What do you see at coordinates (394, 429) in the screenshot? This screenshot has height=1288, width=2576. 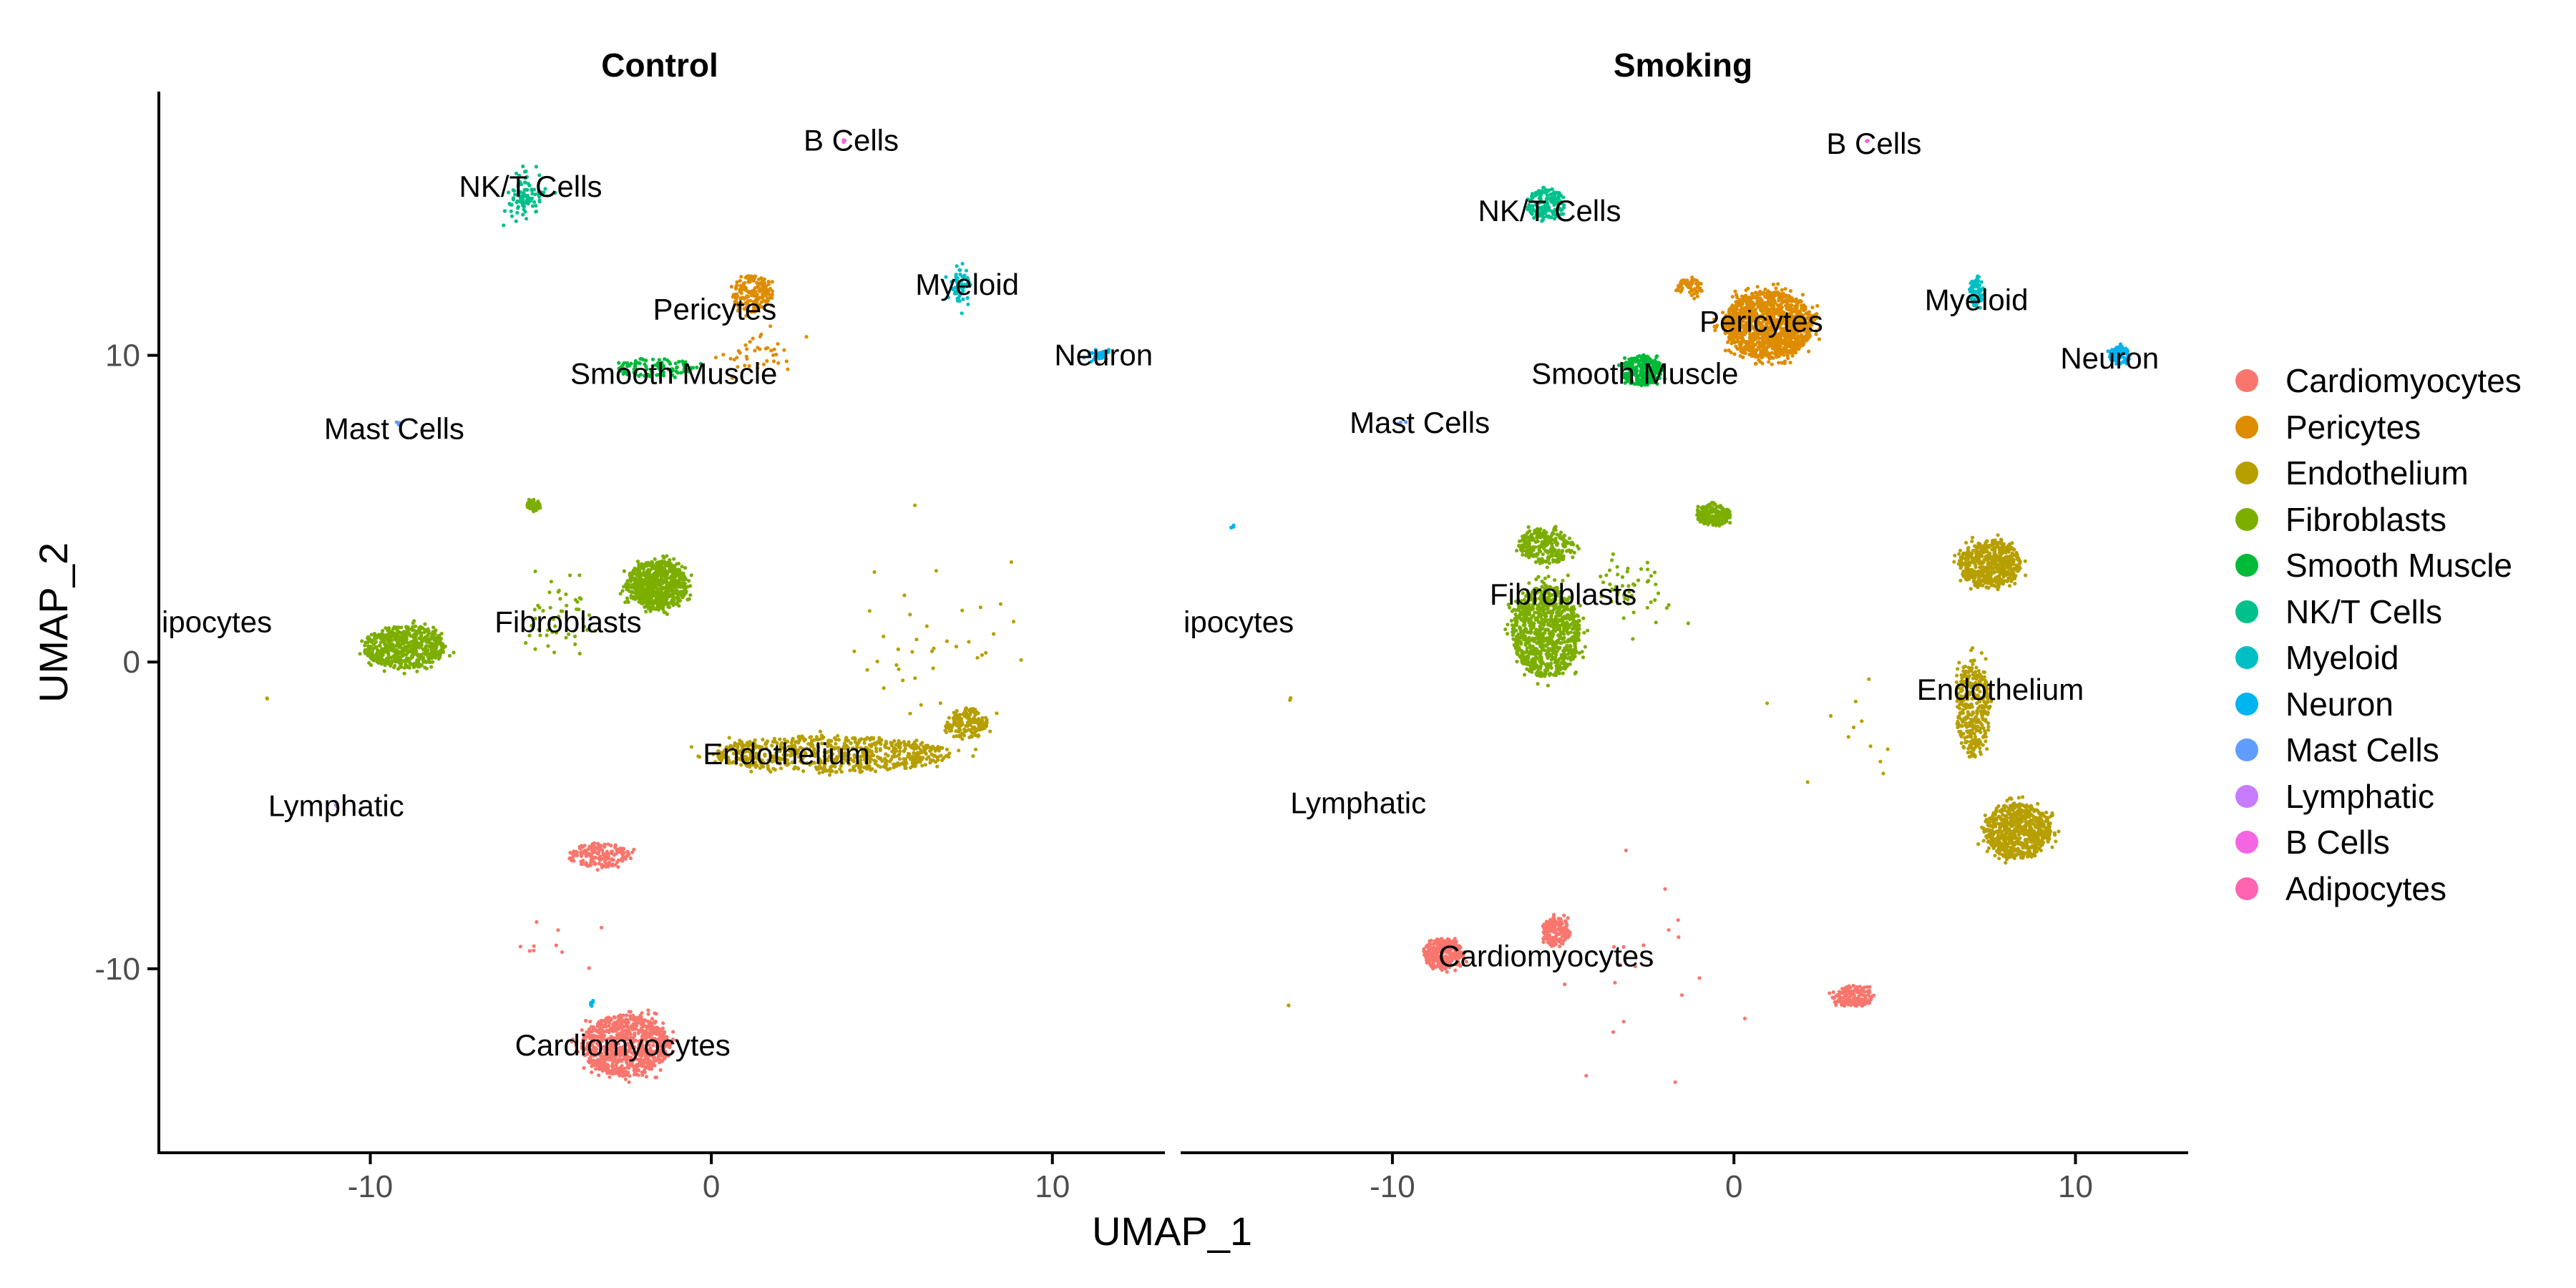 I see `cluster-label-mast-cells: Mast Cells` at bounding box center [394, 429].